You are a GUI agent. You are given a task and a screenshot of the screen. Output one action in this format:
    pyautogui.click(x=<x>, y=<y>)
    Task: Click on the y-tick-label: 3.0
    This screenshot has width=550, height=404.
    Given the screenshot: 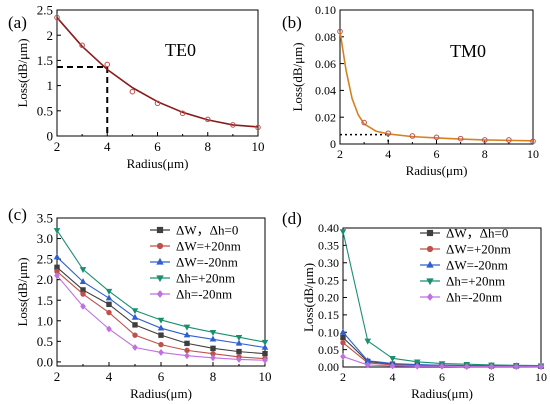 What is the action you would take?
    pyautogui.click(x=45, y=238)
    